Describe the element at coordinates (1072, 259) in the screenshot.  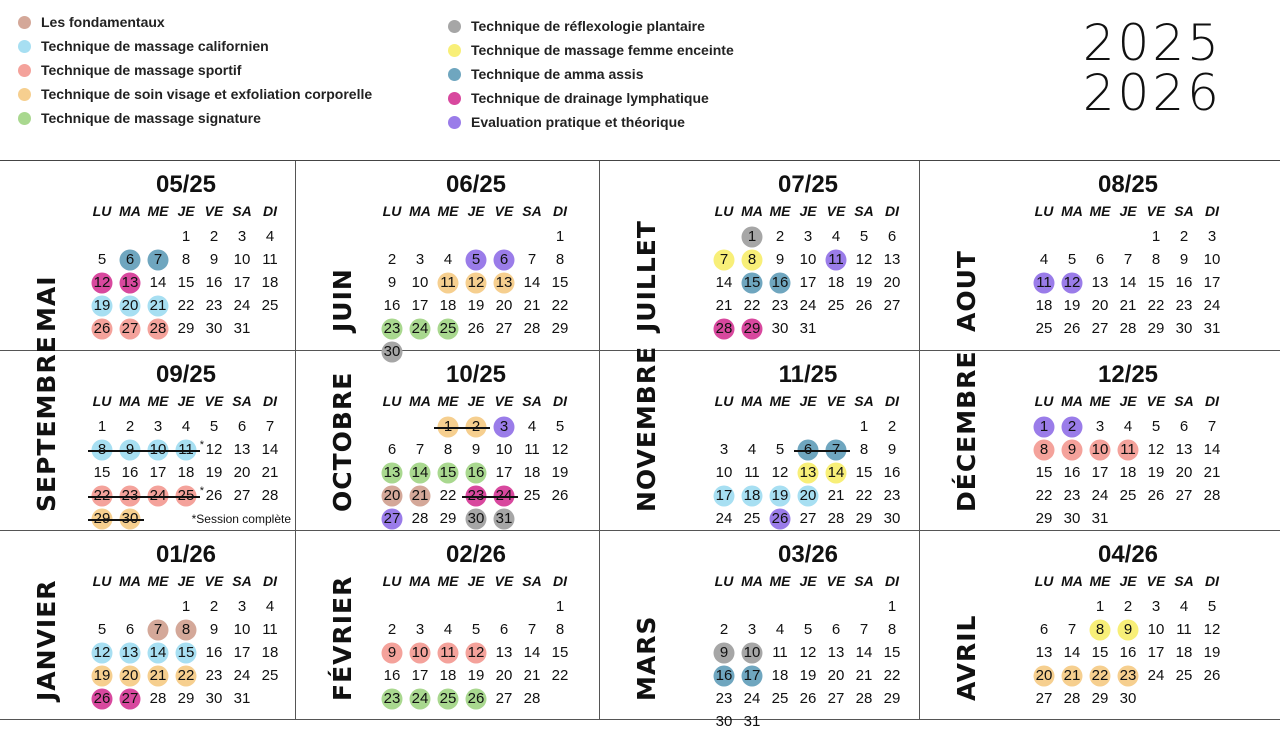
I see `day-cell: 5` at that location.